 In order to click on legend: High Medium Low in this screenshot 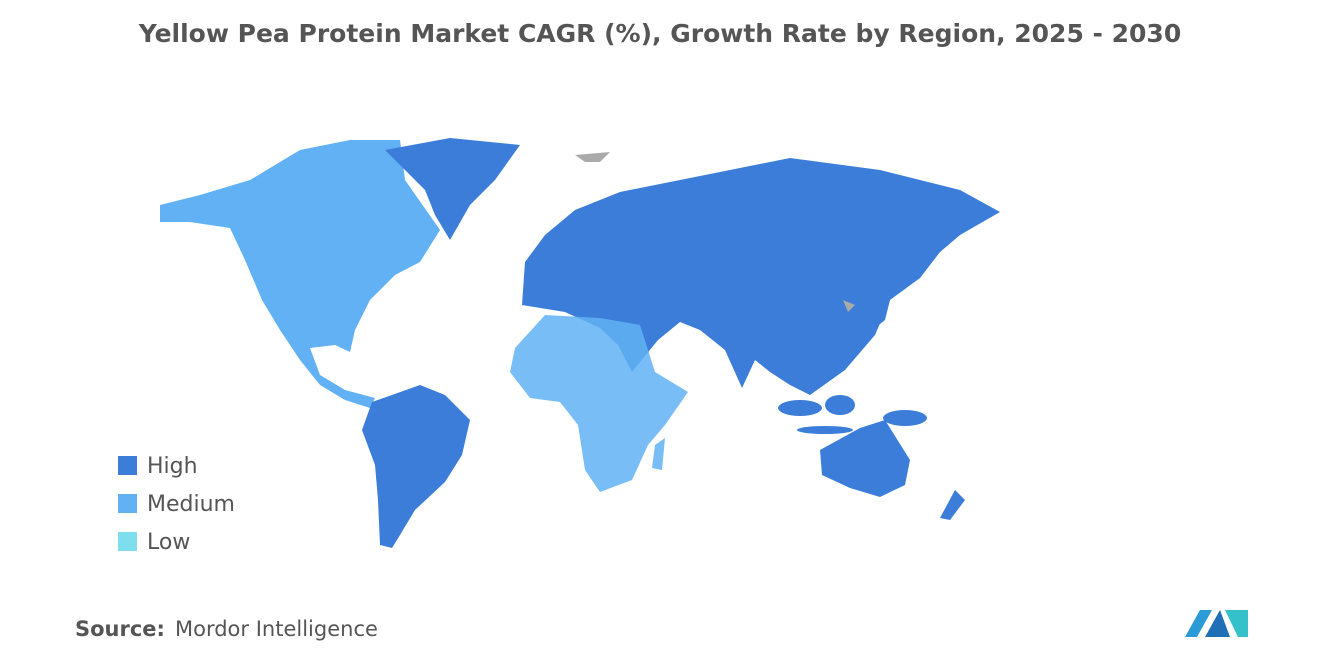, I will do `click(176, 504)`.